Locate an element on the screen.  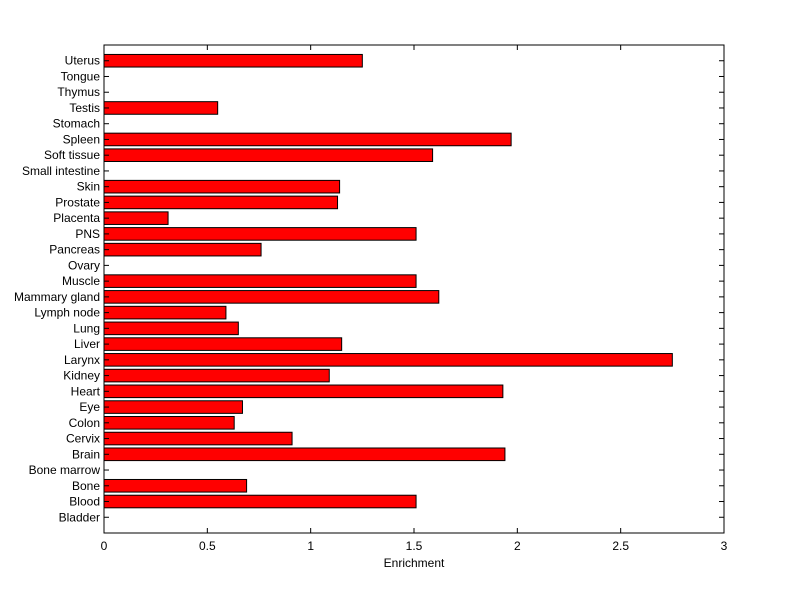
y-tick-label: Bone marrow is located at coordinates (65, 470).